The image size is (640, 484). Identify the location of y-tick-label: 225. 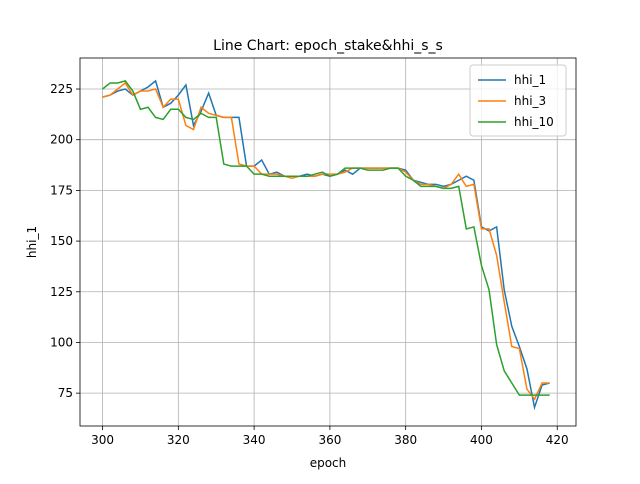
(61, 89).